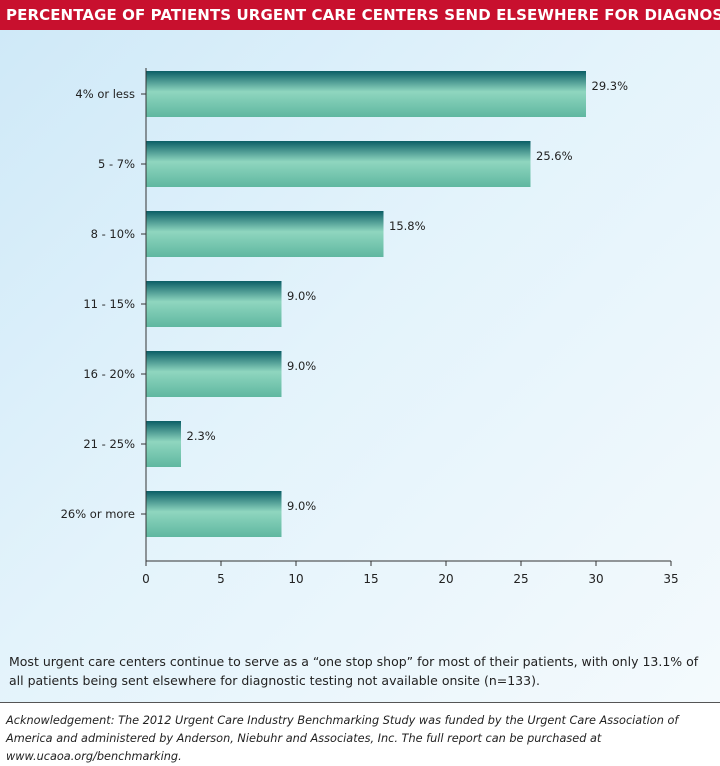 This screenshot has height=766, width=720. I want to click on category-label: 5 - 7%, so click(116, 164).